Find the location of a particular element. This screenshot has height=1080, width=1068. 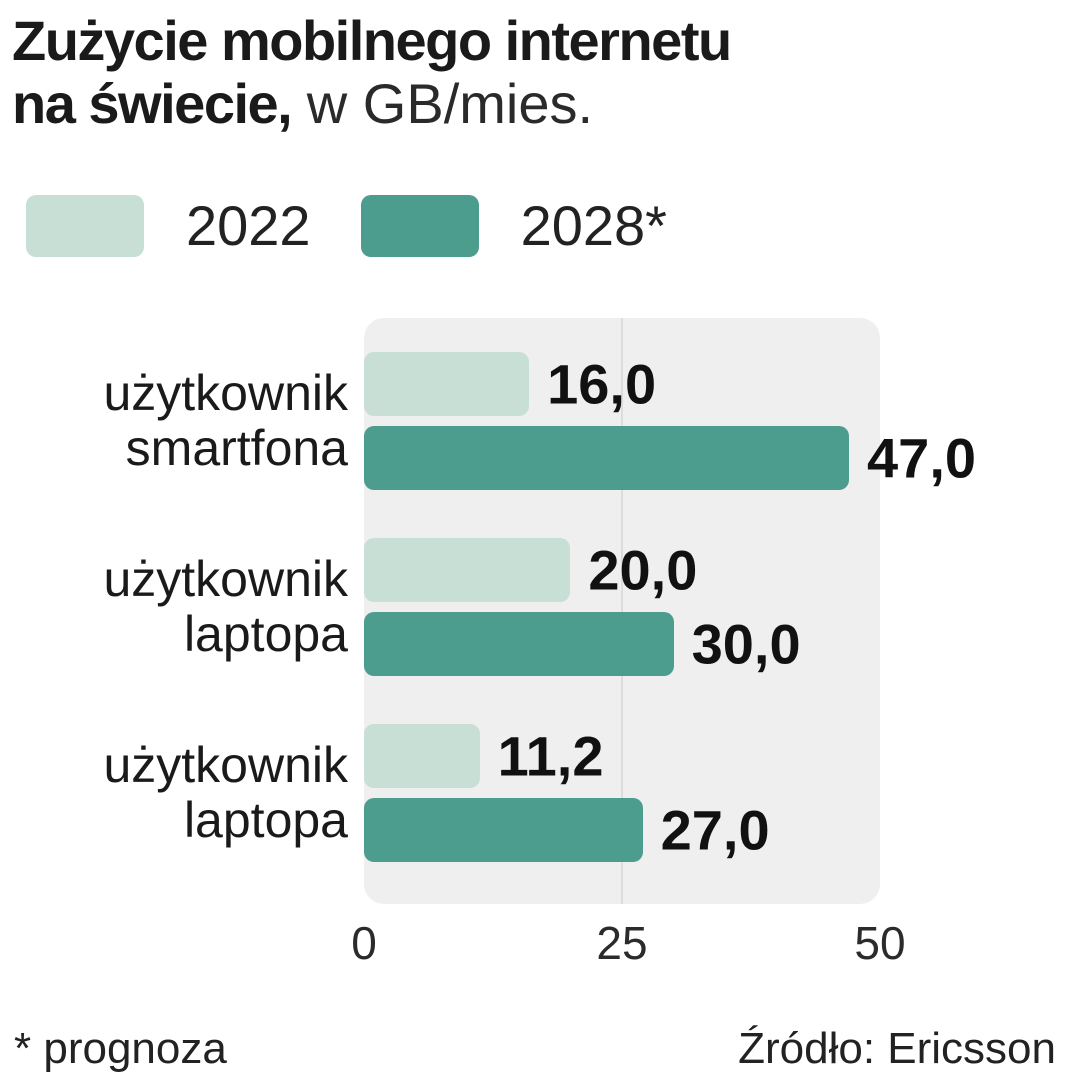

legend: 2022 2028* is located at coordinates (542, 225).